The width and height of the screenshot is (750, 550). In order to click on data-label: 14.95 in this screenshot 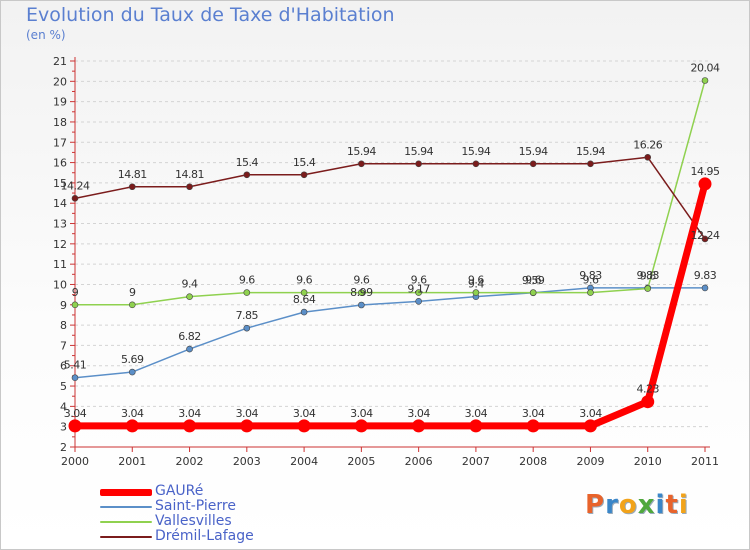, I will do `click(705, 171)`.